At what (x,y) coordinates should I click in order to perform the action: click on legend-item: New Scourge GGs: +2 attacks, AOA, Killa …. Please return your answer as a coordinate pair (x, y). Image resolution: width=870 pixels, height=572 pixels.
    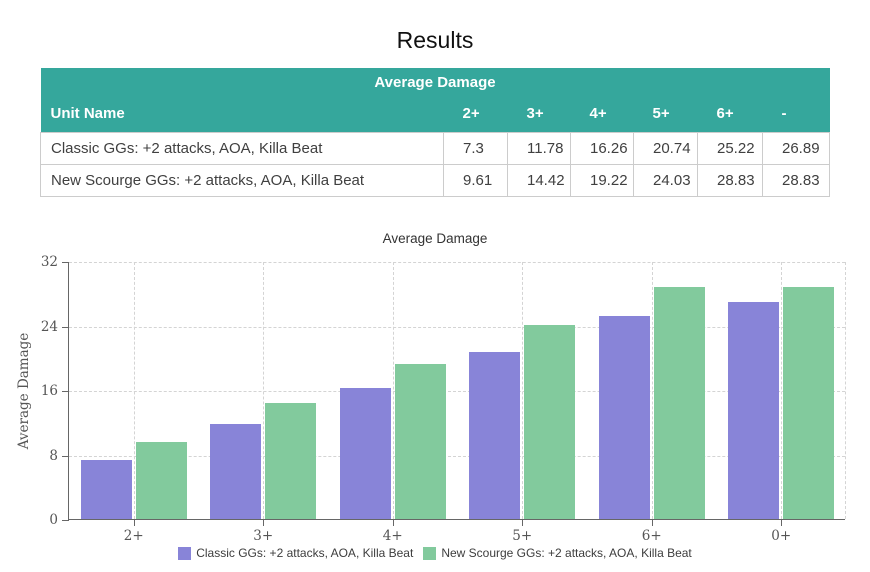
    Looking at the image, I should click on (557, 553).